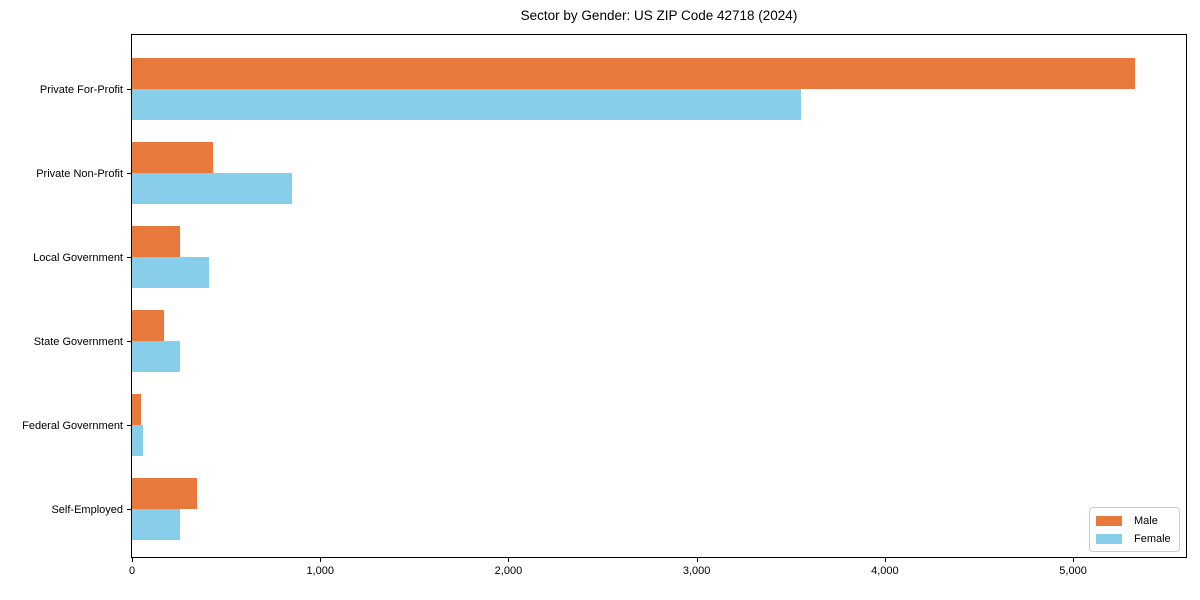 The height and width of the screenshot is (600, 1200). I want to click on y-tick-label-local-government: Local Government, so click(78, 257).